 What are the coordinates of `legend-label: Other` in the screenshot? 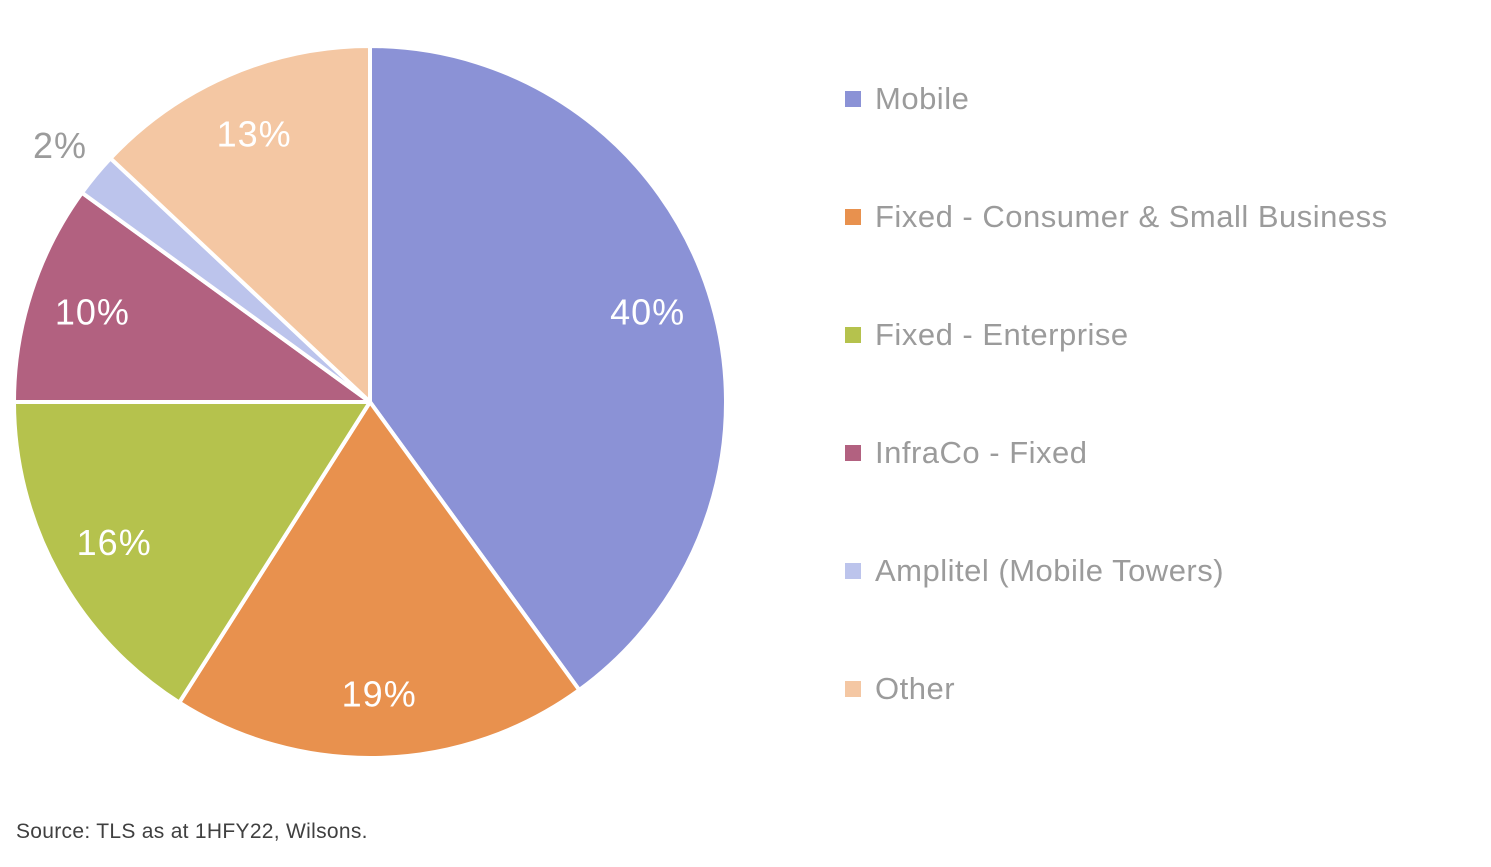 It's located at (915, 688).